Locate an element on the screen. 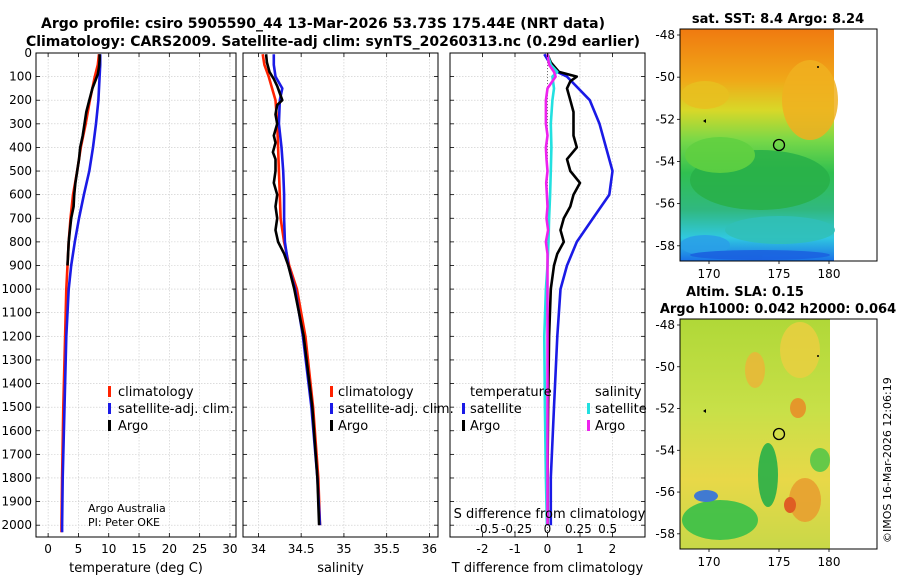 Image resolution: width=900 pixels, height=580 pixels. x-tick-label: 25 is located at coordinates (199, 549).